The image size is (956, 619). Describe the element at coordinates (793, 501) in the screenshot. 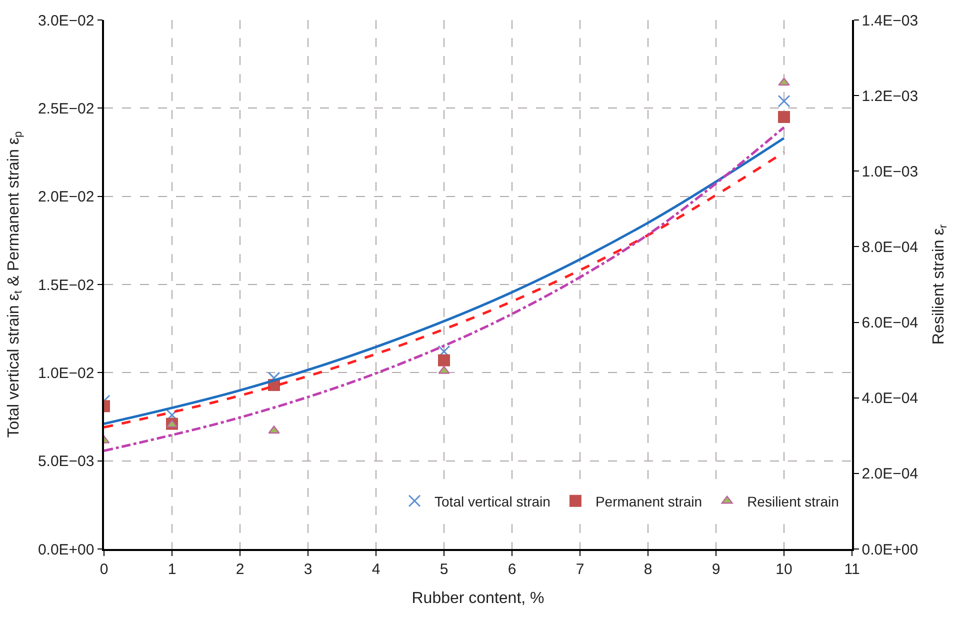

I see `legend-label: Resilient strain` at that location.